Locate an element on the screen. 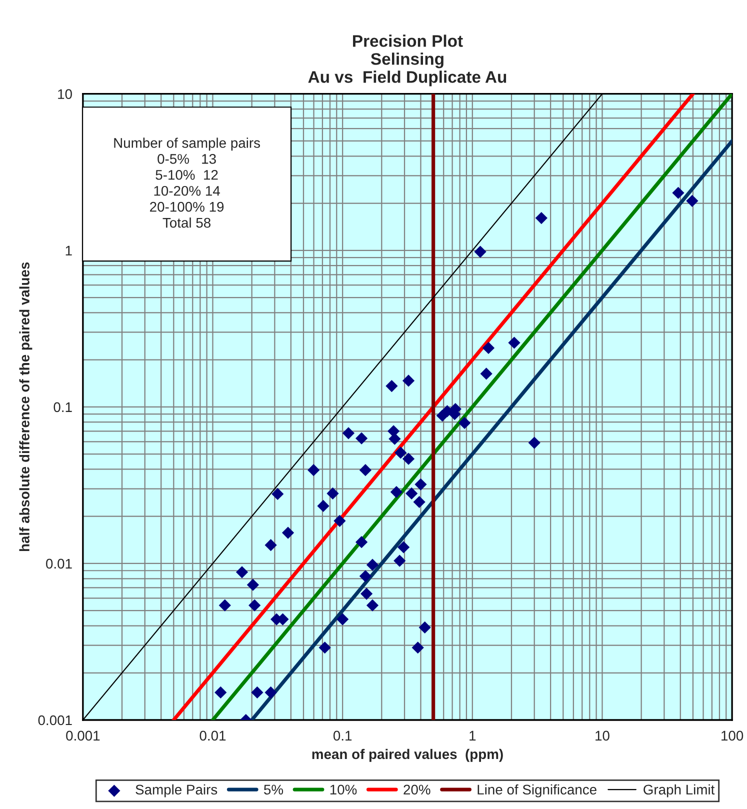 This screenshot has height=809, width=747. legend-label: Sample Pairs is located at coordinates (177, 791).